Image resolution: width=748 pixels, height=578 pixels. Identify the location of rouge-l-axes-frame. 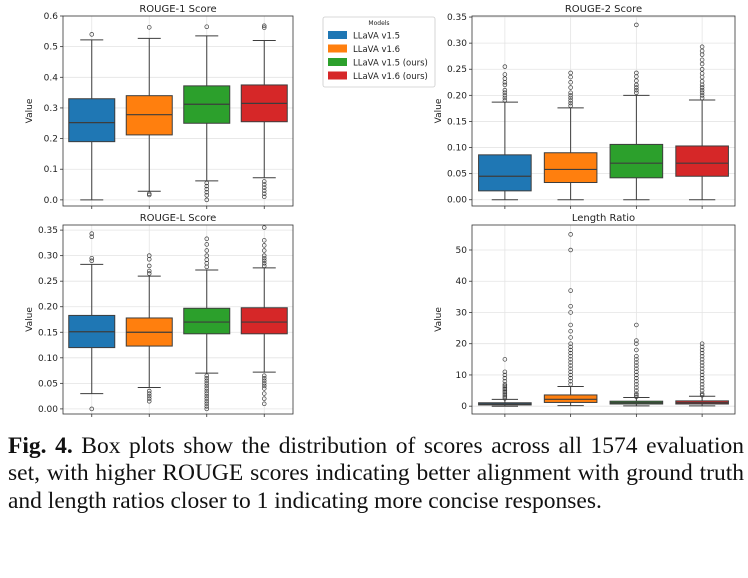
(178, 319).